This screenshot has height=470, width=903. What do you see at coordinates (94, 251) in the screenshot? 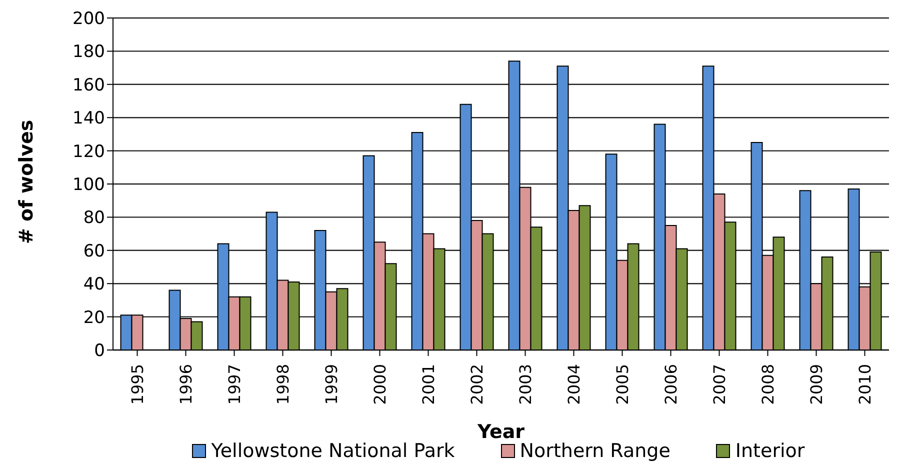
I see `y-tick-label: 60` at bounding box center [94, 251].